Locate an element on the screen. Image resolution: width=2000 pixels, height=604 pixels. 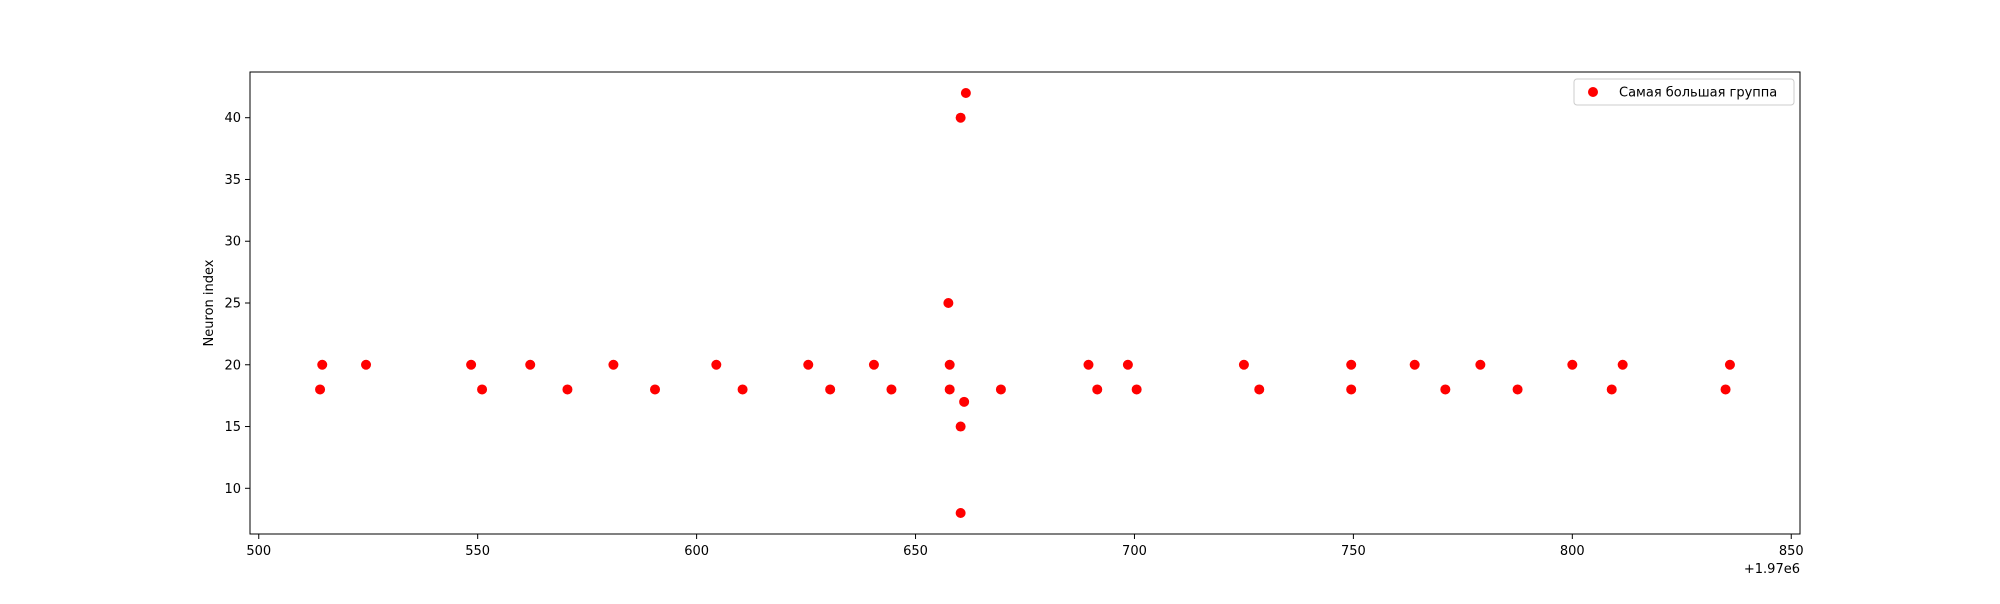
x-tick-label: 700 is located at coordinates (1134, 551).